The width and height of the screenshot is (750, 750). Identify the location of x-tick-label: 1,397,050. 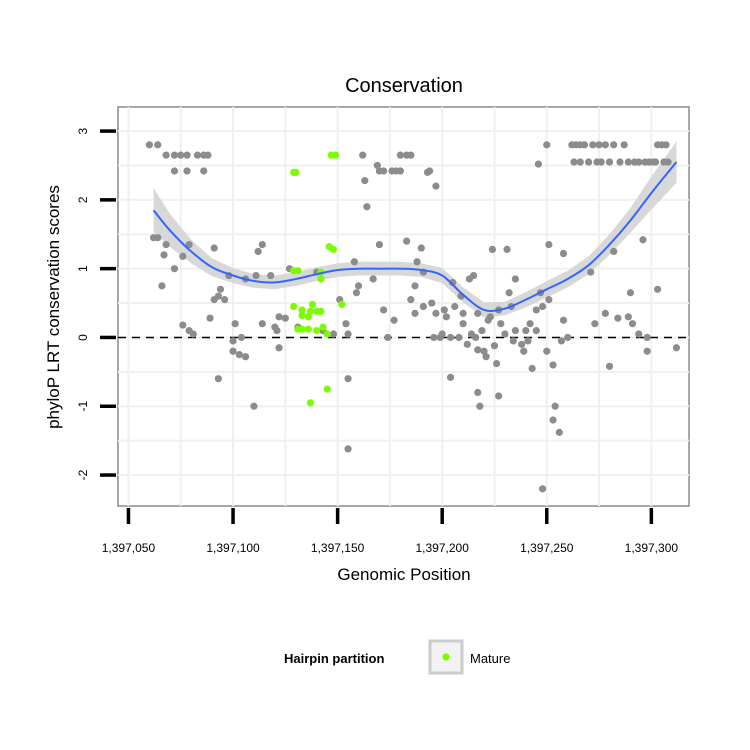
(129, 548).